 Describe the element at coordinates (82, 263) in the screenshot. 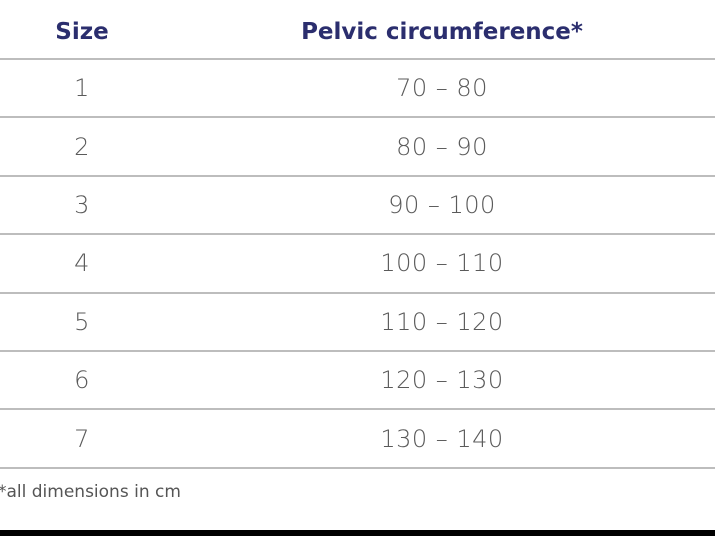

I see `table-cell: 4` at that location.